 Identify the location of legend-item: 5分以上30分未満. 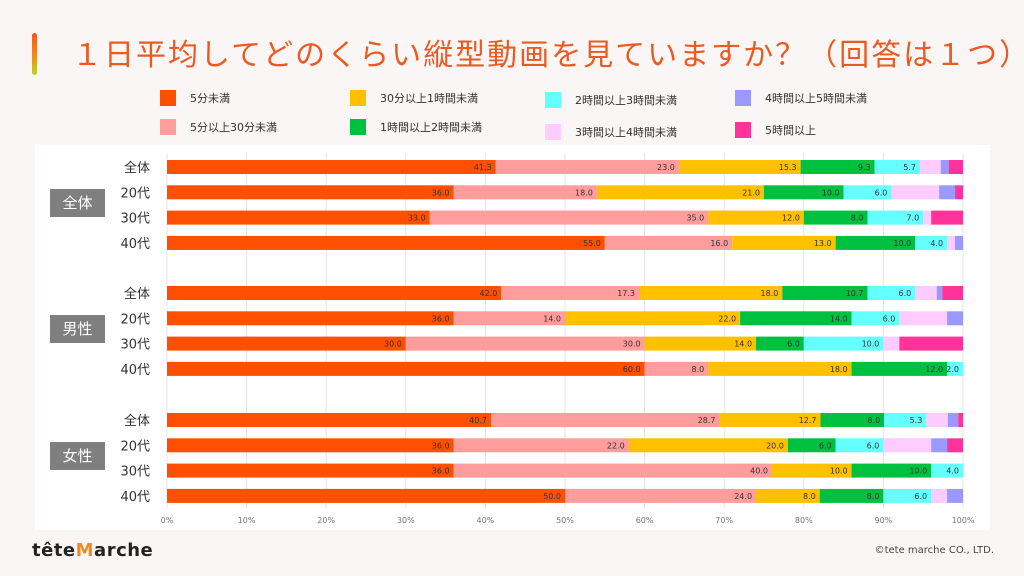
(218, 127).